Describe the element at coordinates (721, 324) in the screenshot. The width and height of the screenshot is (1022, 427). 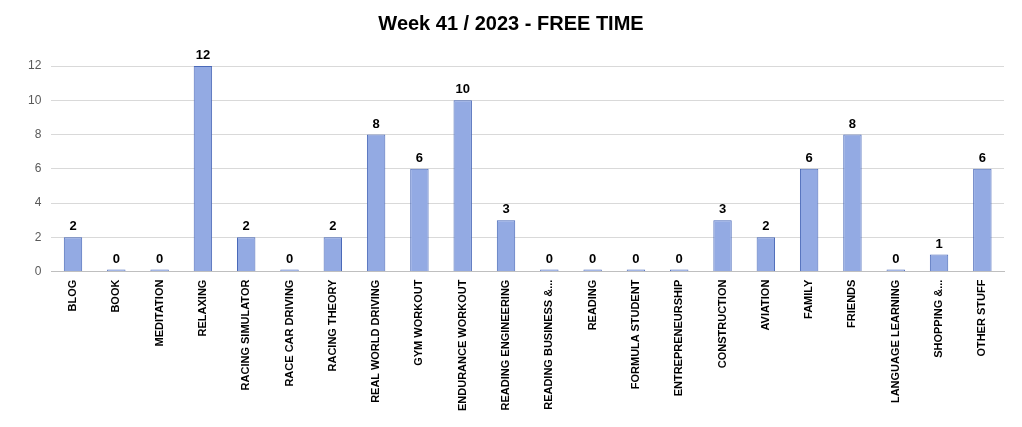
I see `x-tick-label: CONSTRUCTION` at that location.